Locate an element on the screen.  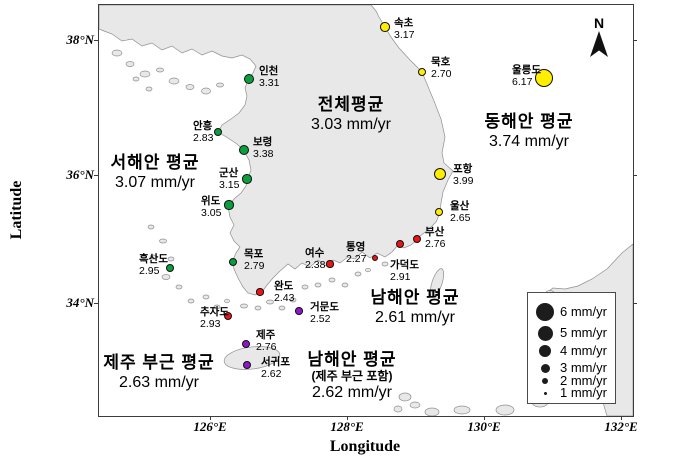
legend-item-label: 4 mm/yr is located at coordinates (583, 350).